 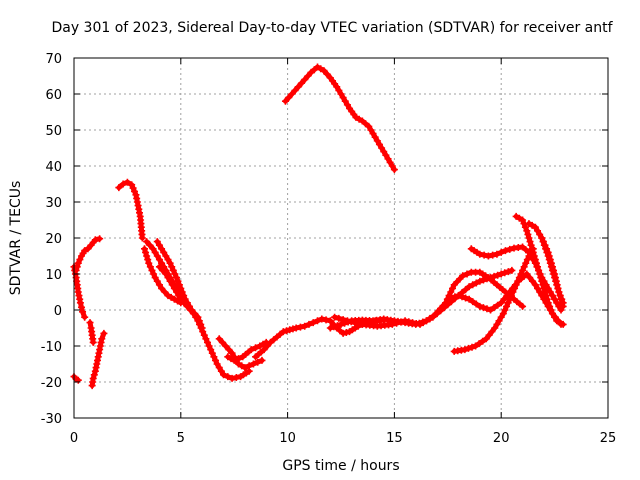 I want to click on y-tick-label: 30, so click(x=53, y=203).